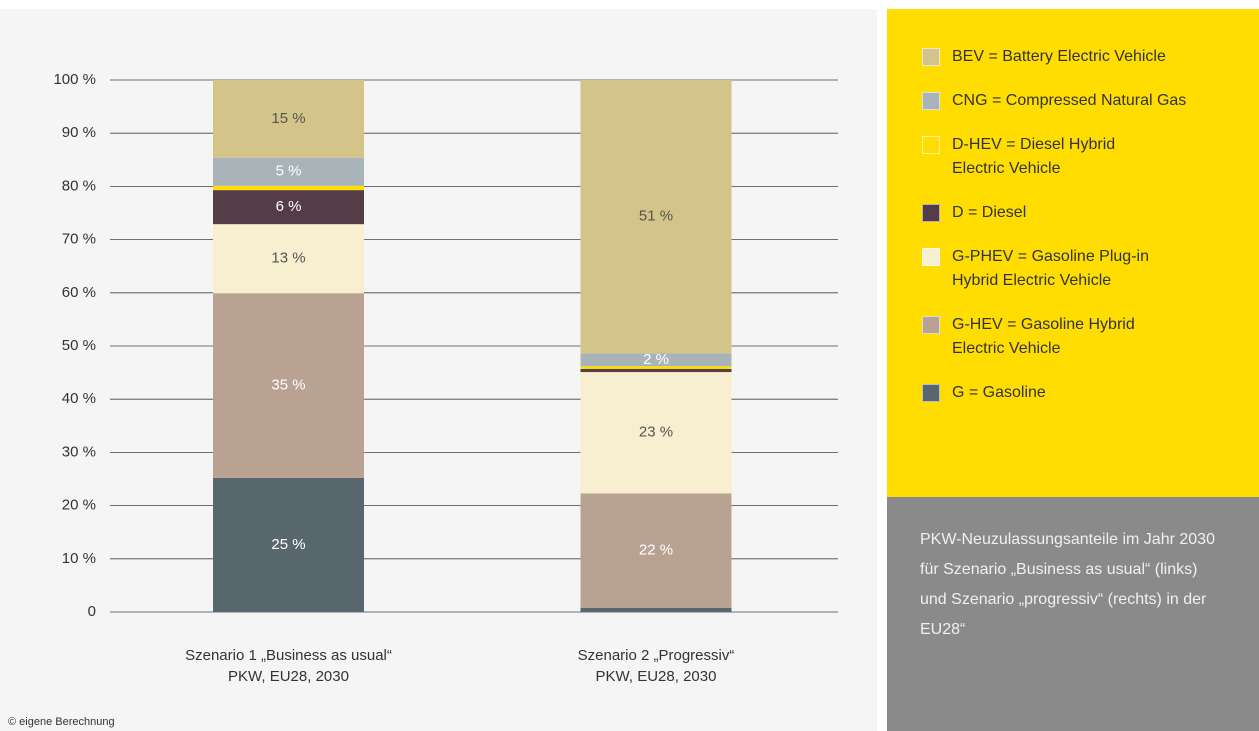  I want to click on legend-label: BEV = Battery Electric Vehicle, so click(1059, 56).